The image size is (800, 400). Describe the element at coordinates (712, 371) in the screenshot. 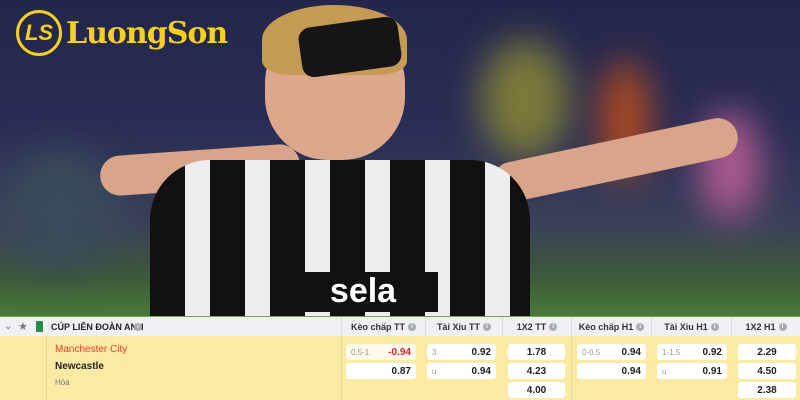

I see `odds-value: 0.91` at that location.